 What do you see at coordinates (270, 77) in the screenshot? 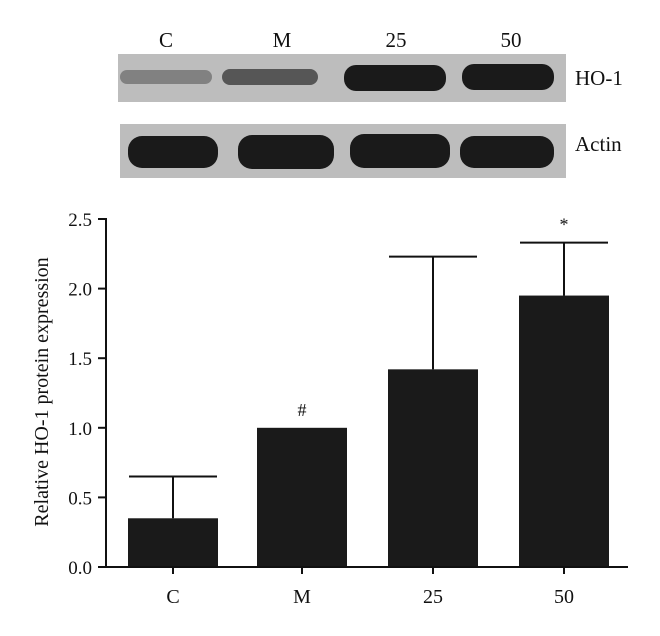
I see `ho1-band-m` at bounding box center [270, 77].